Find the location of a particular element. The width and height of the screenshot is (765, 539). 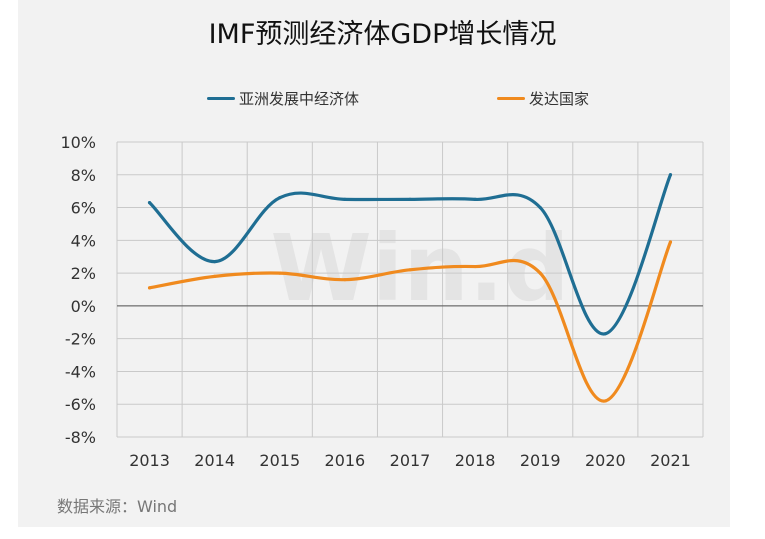

y-tick-label: -8% is located at coordinates (80, 437).